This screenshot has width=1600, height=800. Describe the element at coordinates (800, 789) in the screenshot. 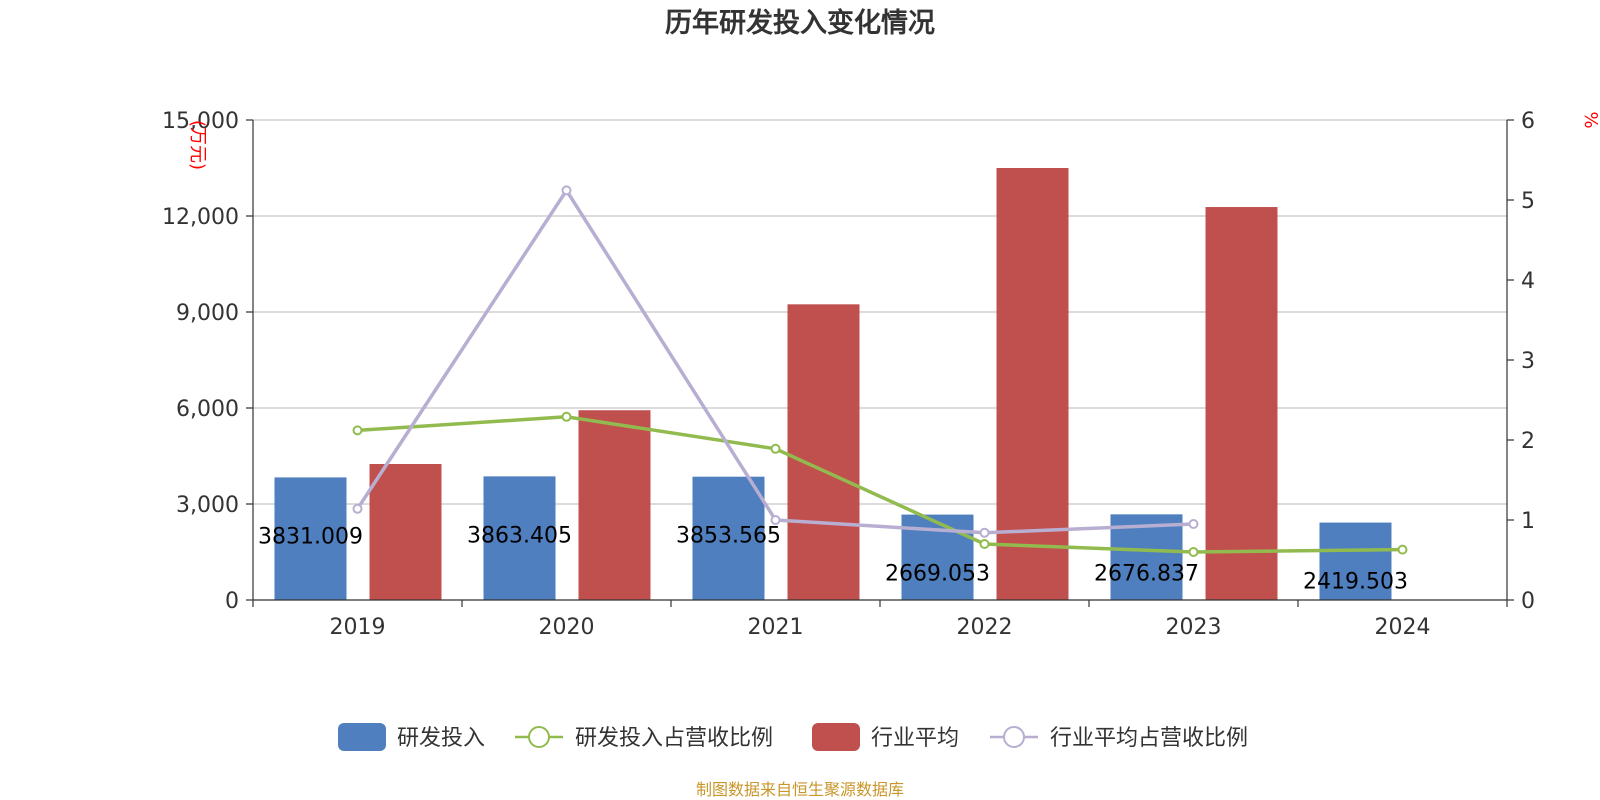

I see `source-note: 制图数据来自恒生聚源数据库` at that location.